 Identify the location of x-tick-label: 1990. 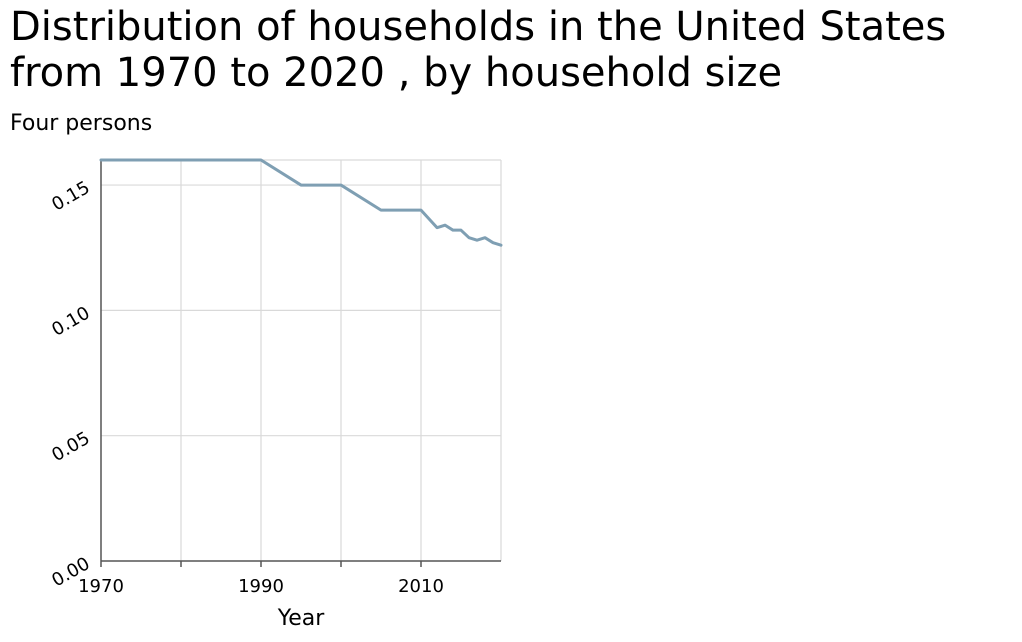
(261, 586).